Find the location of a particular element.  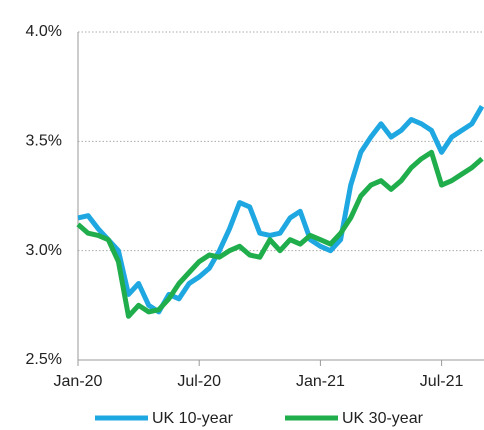

y-tick-label: 2.5% is located at coordinates (44, 359).